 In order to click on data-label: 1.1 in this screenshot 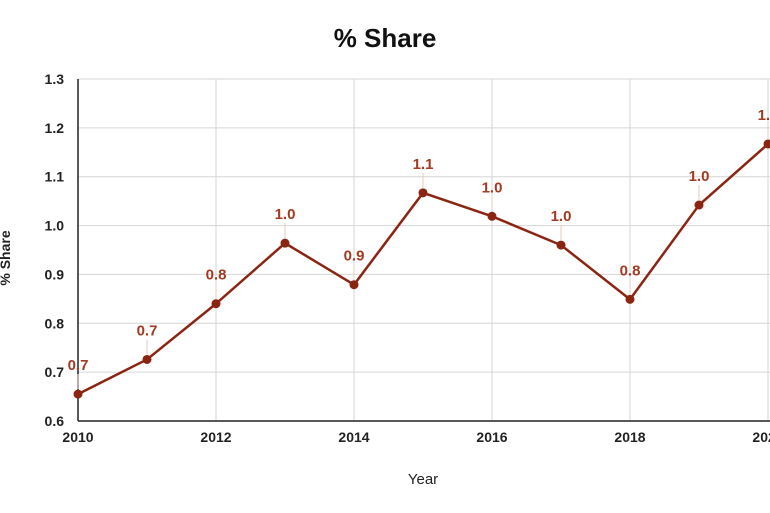, I will do `click(423, 164)`.